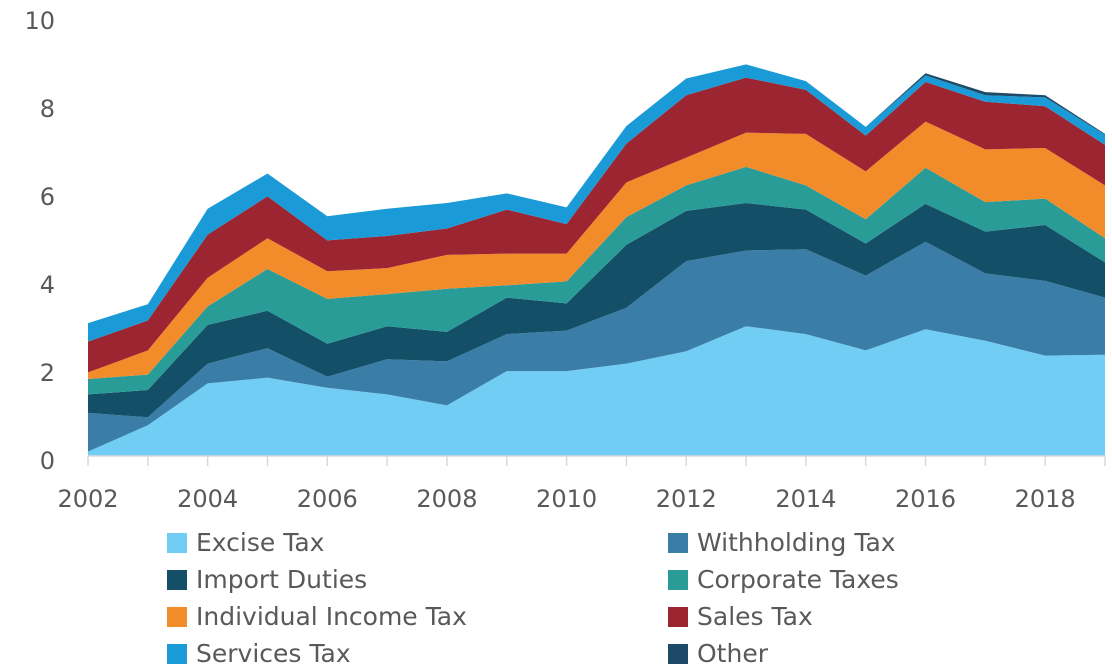 The image size is (1112, 671). I want to click on legend-label: Services Tax, so click(273, 653).